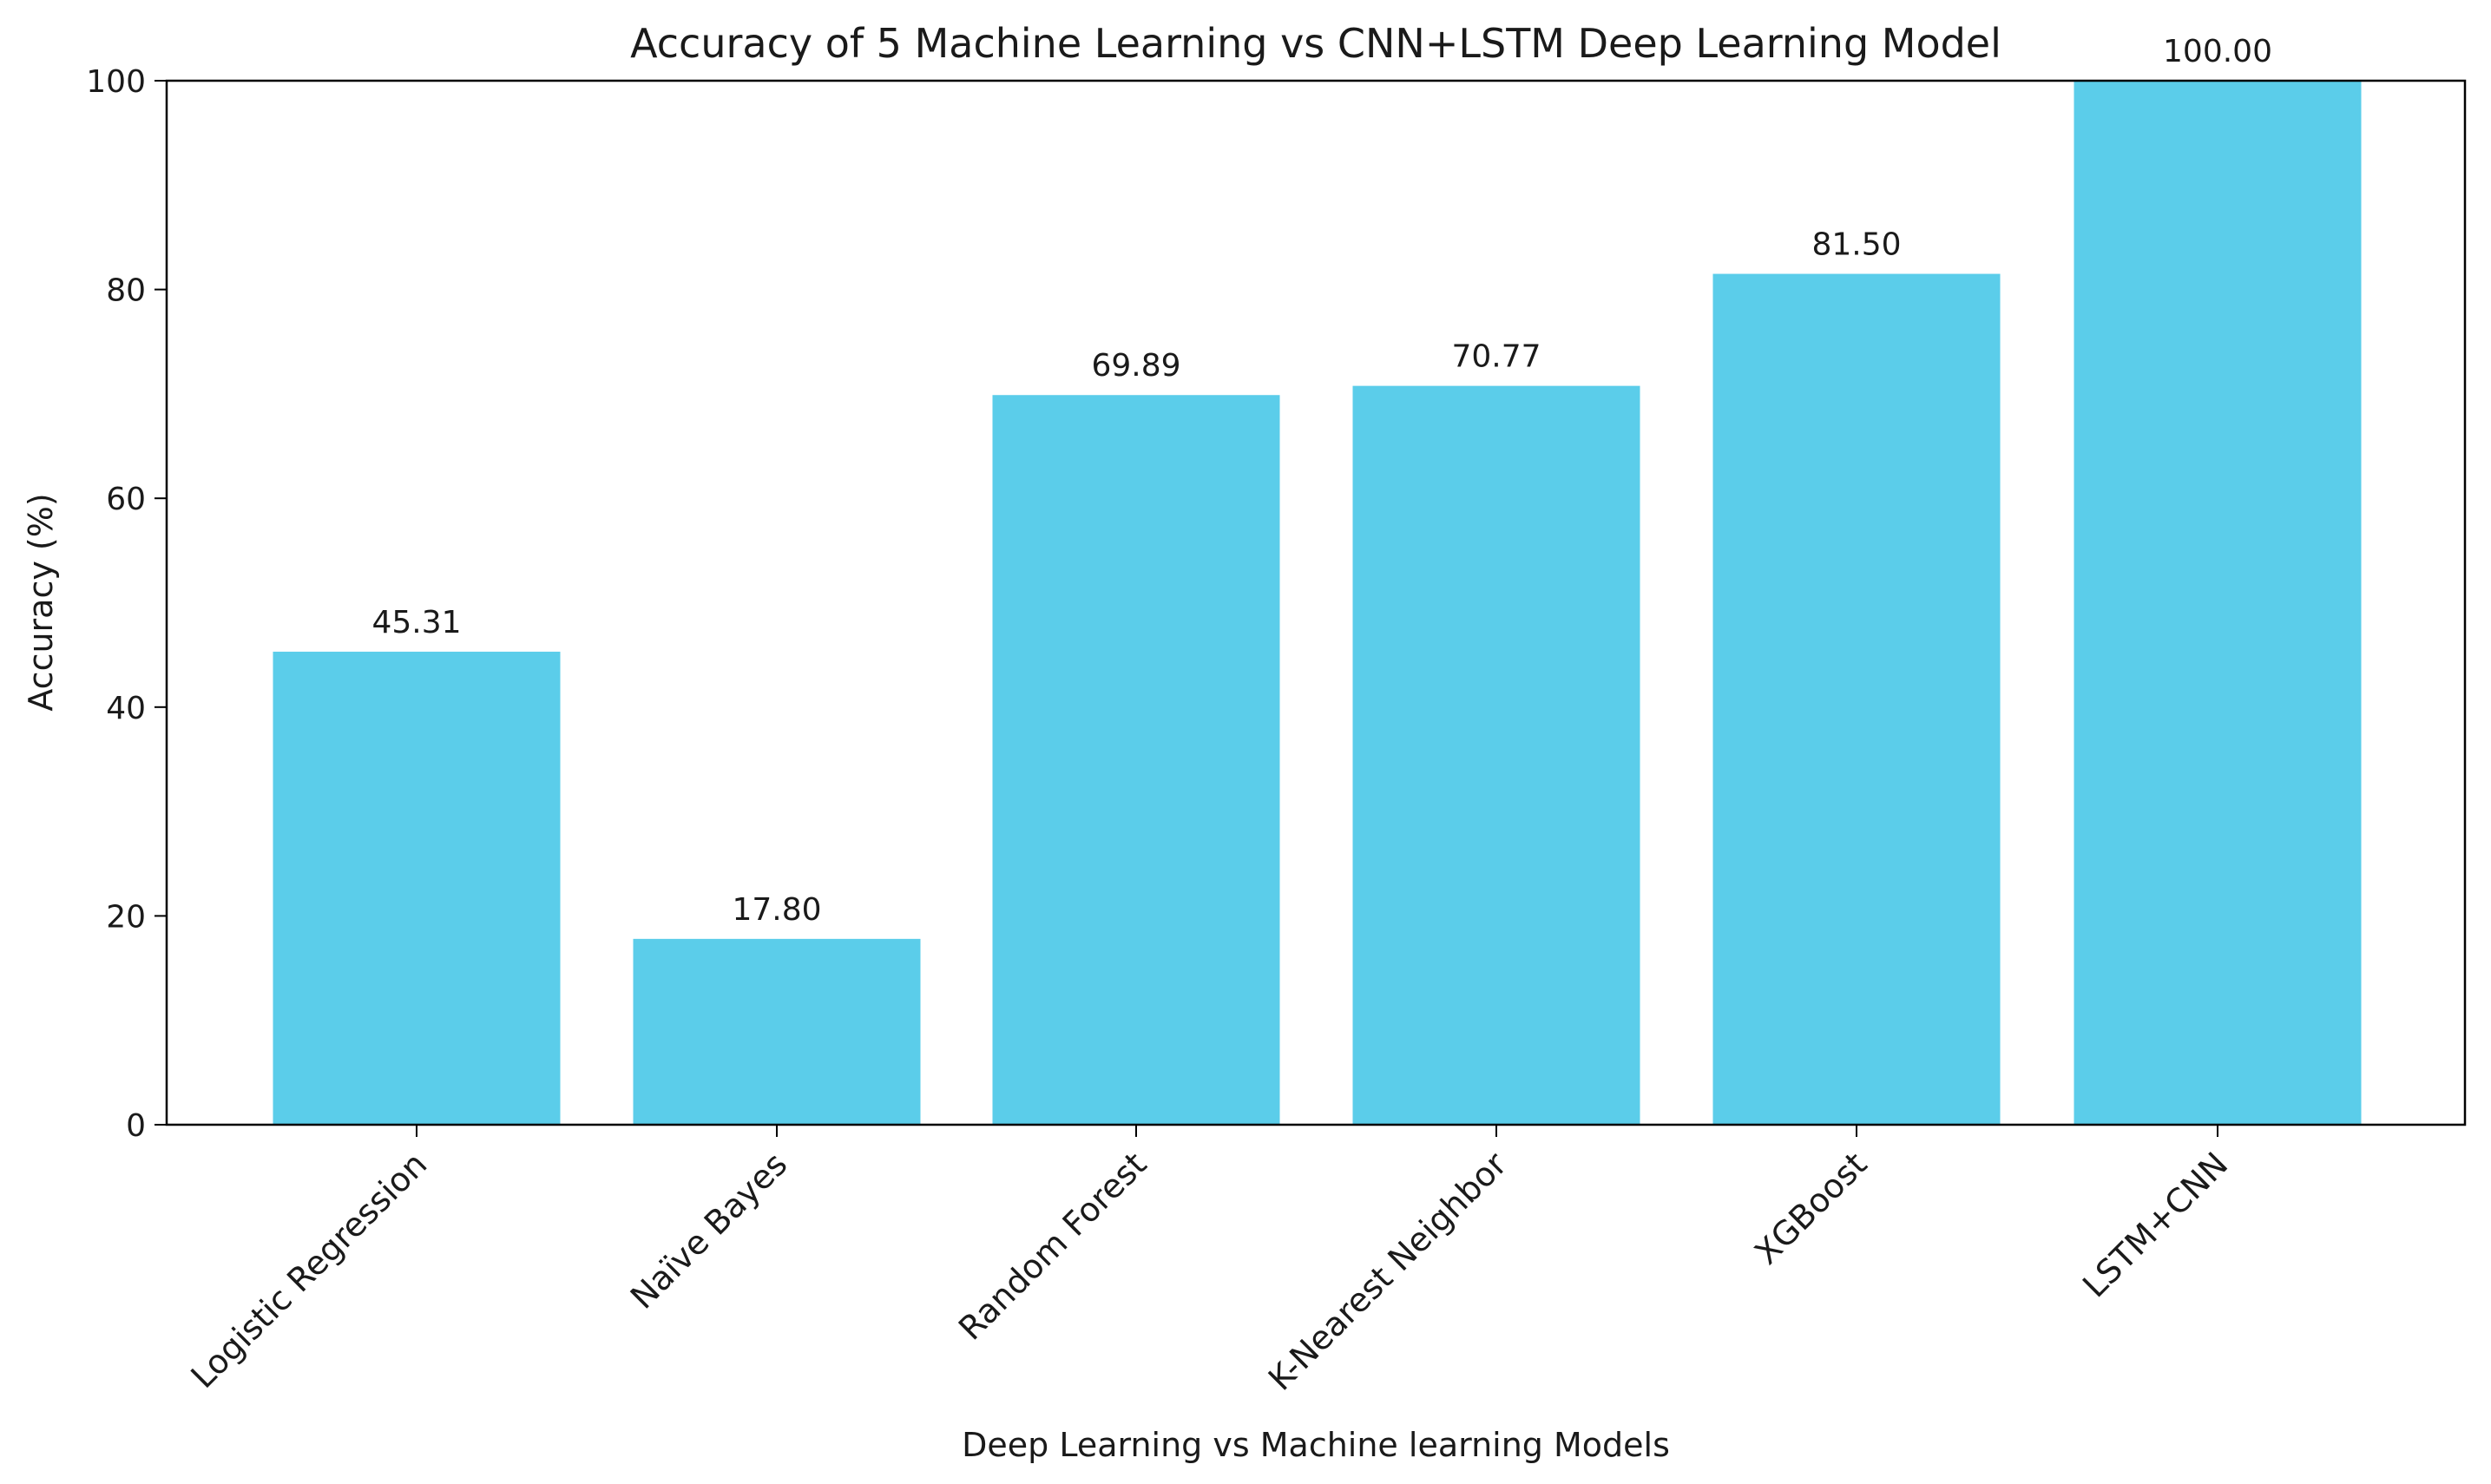 The image size is (2491, 1484). What do you see at coordinates (2217, 51) in the screenshot?
I see `bar-value-label: 100.00` at bounding box center [2217, 51].